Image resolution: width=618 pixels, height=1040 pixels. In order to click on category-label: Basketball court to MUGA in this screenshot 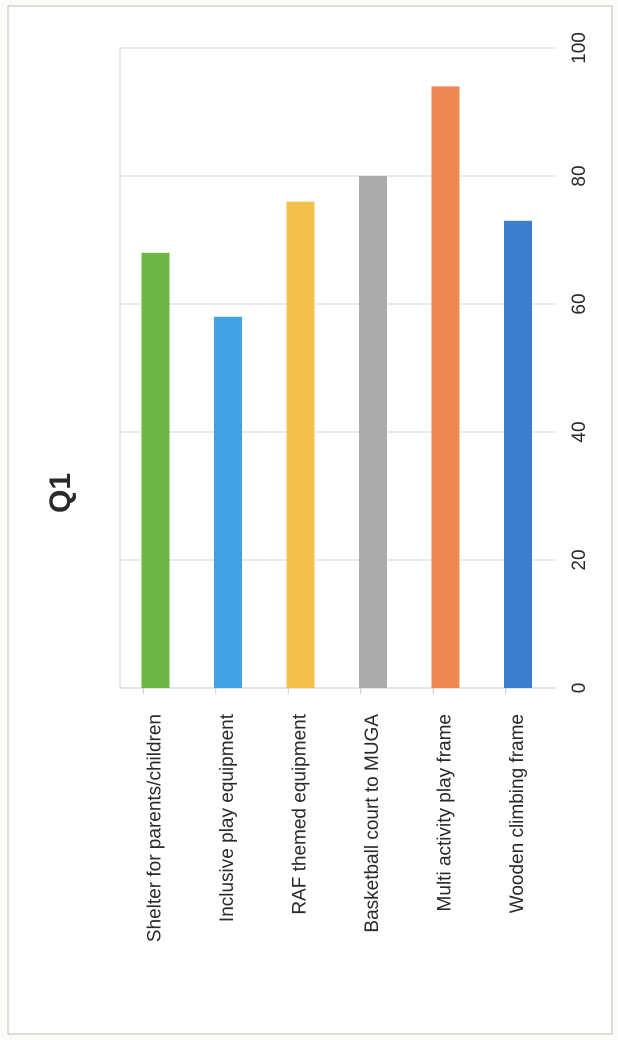, I will do `click(372, 823)`.